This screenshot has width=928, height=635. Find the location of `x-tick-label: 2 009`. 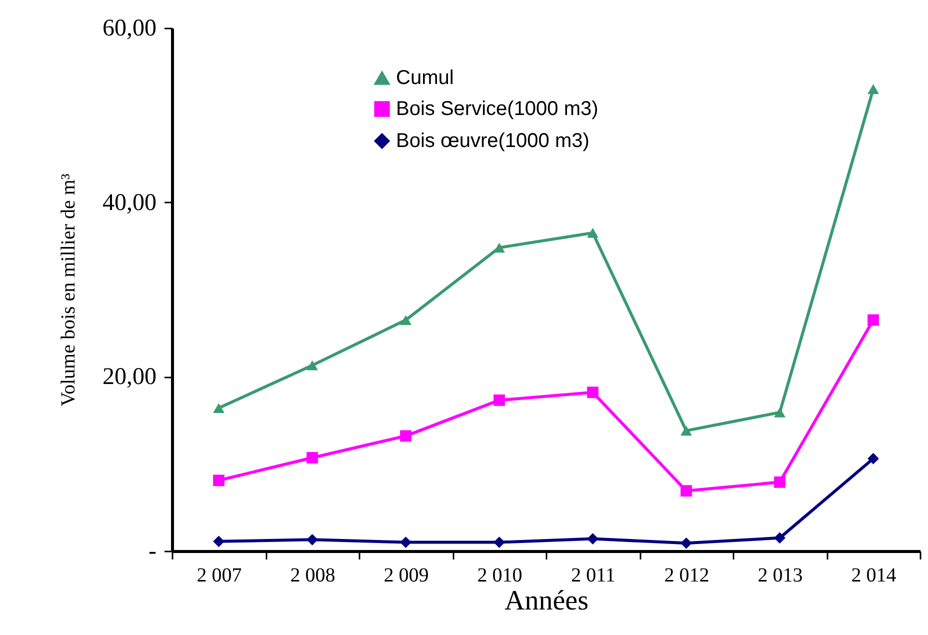

x-tick-label: 2 009 is located at coordinates (406, 575).